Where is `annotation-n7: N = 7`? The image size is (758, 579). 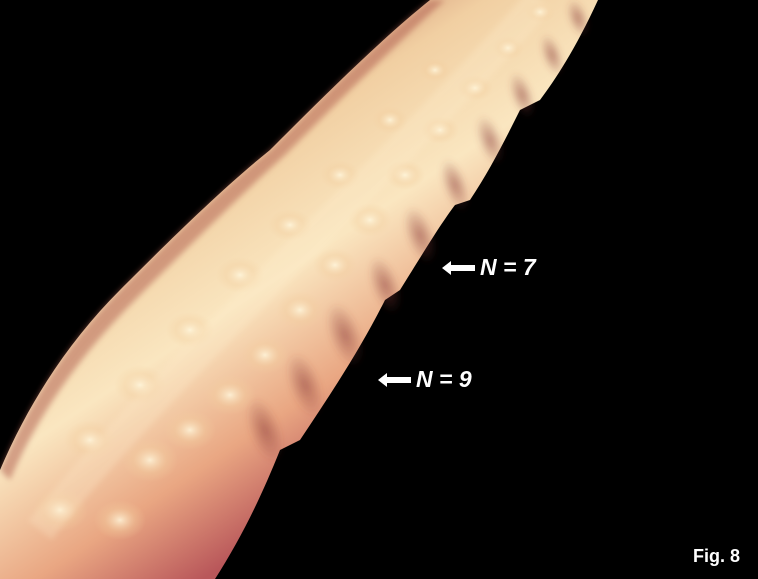 annotation-n7: N = 7 is located at coordinates (489, 267).